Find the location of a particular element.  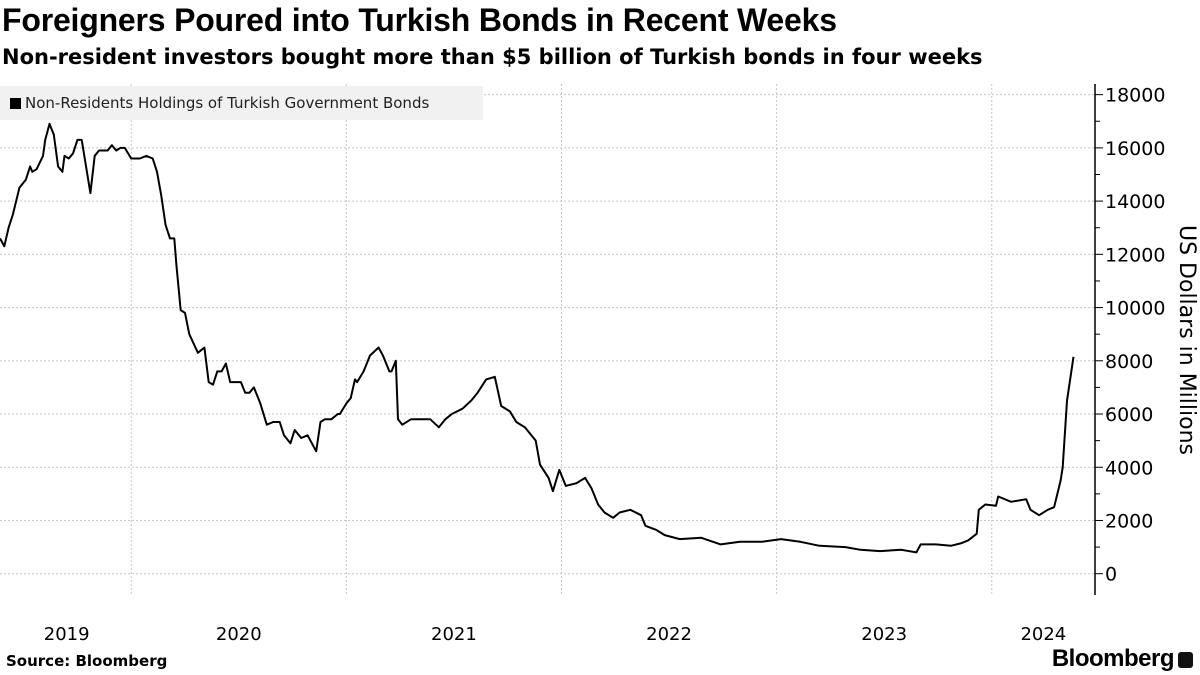

y-tick-label: 4000 is located at coordinates (1129, 468).